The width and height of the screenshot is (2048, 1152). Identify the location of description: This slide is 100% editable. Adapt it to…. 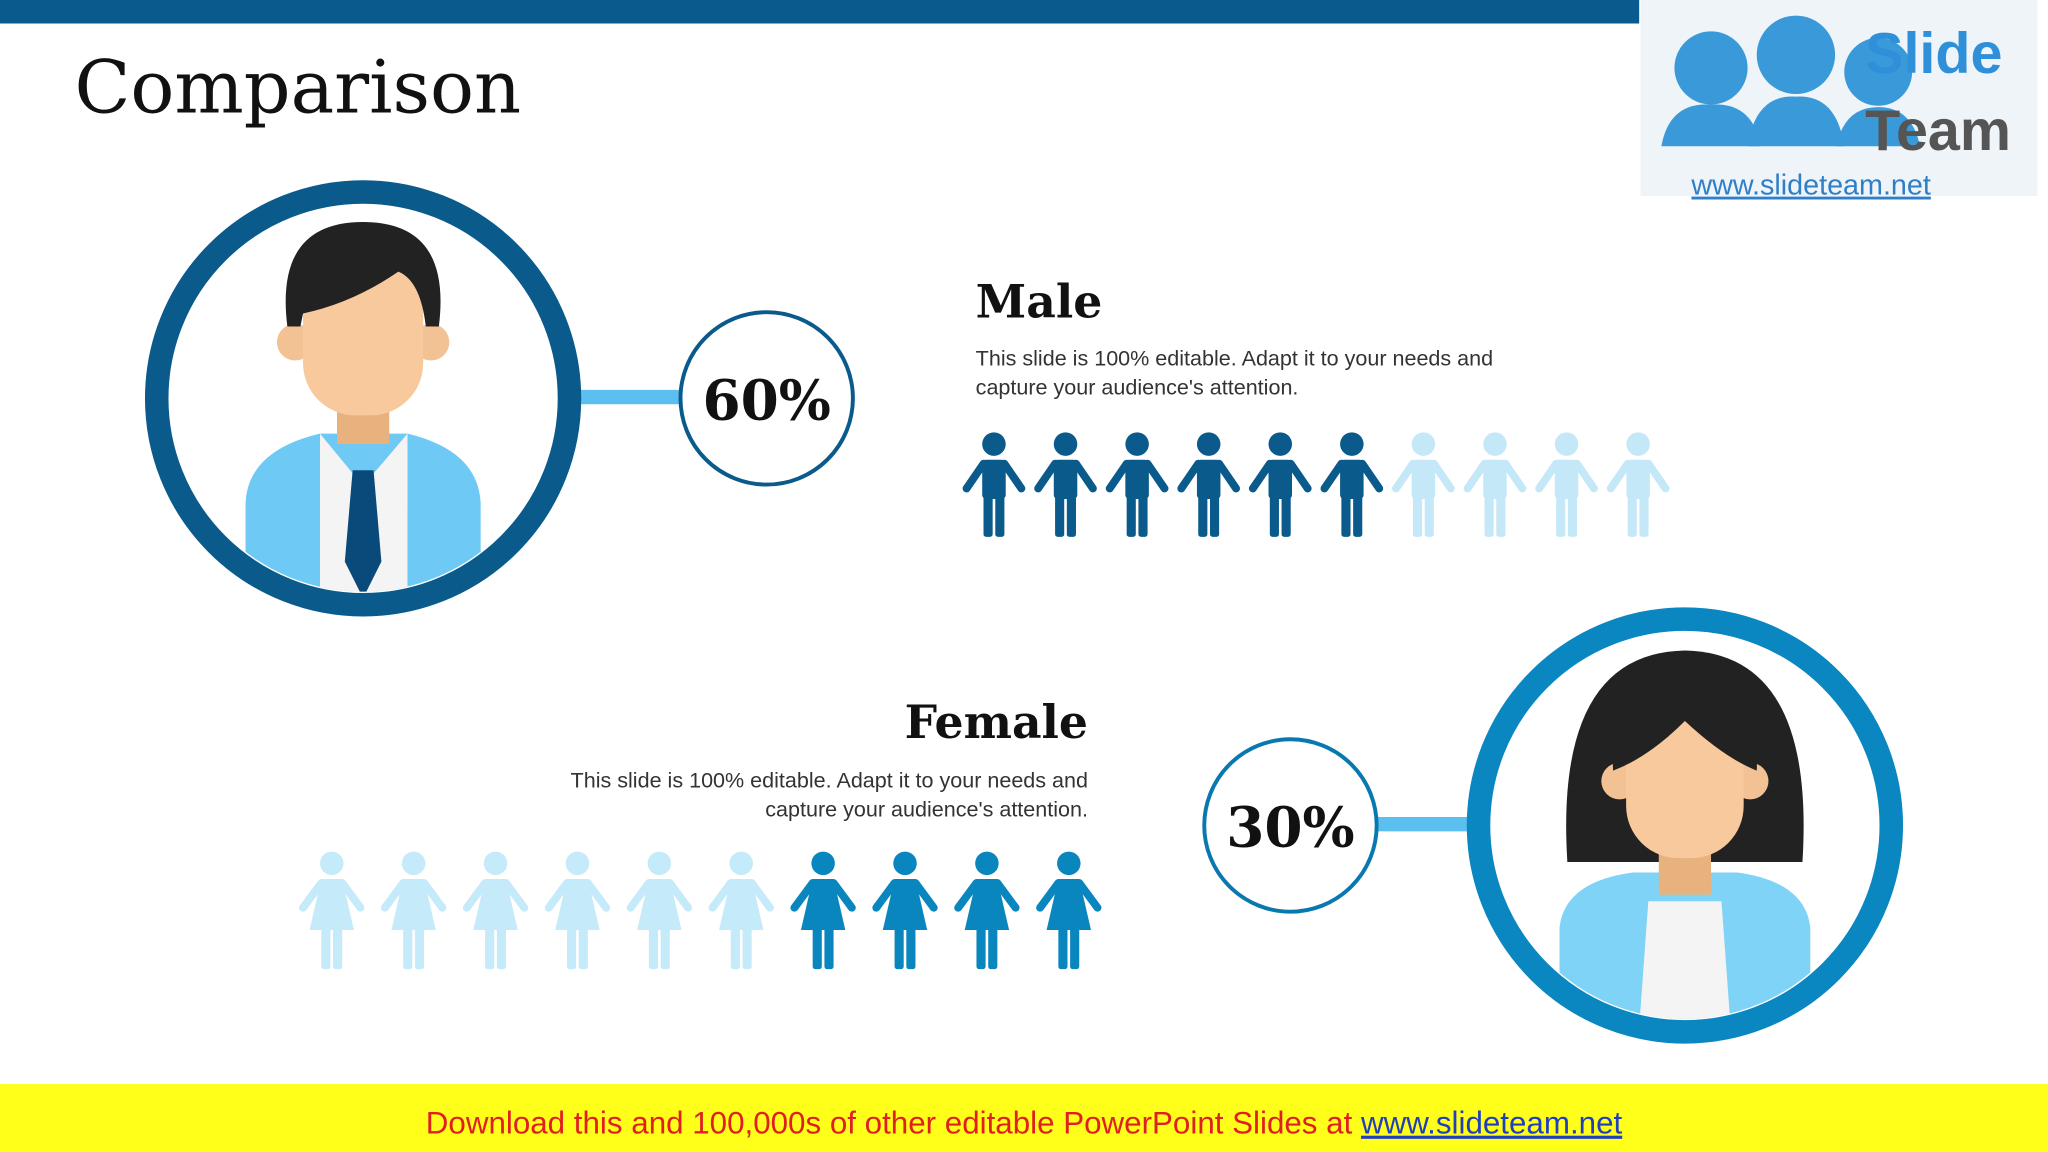
(829, 780).